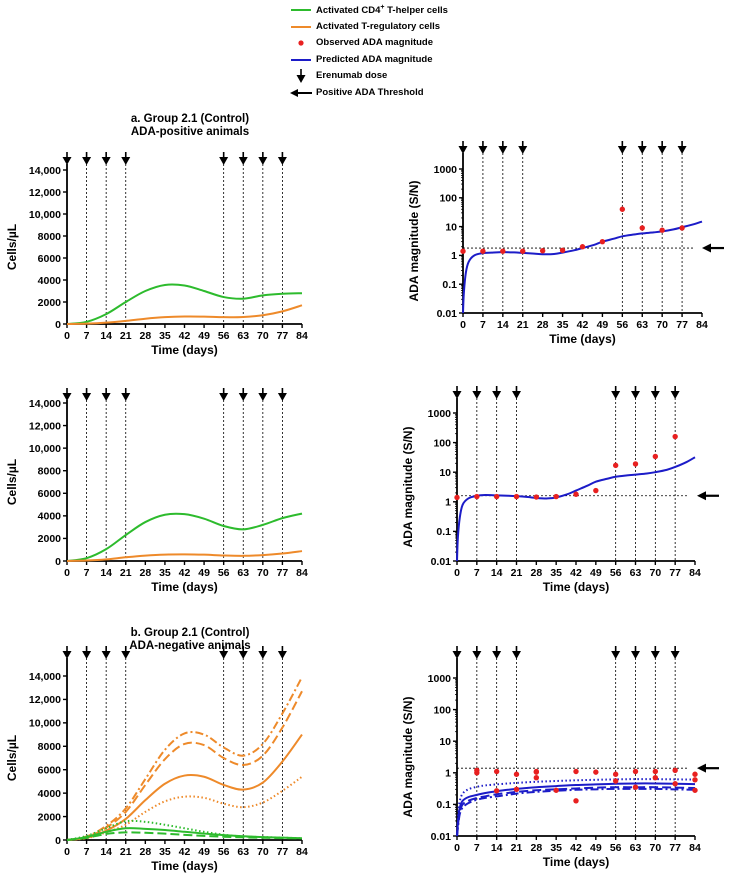 The image size is (732, 890). I want to click on legend-item-cd4: Activated CD4+ T-helper cells, so click(440, 10).